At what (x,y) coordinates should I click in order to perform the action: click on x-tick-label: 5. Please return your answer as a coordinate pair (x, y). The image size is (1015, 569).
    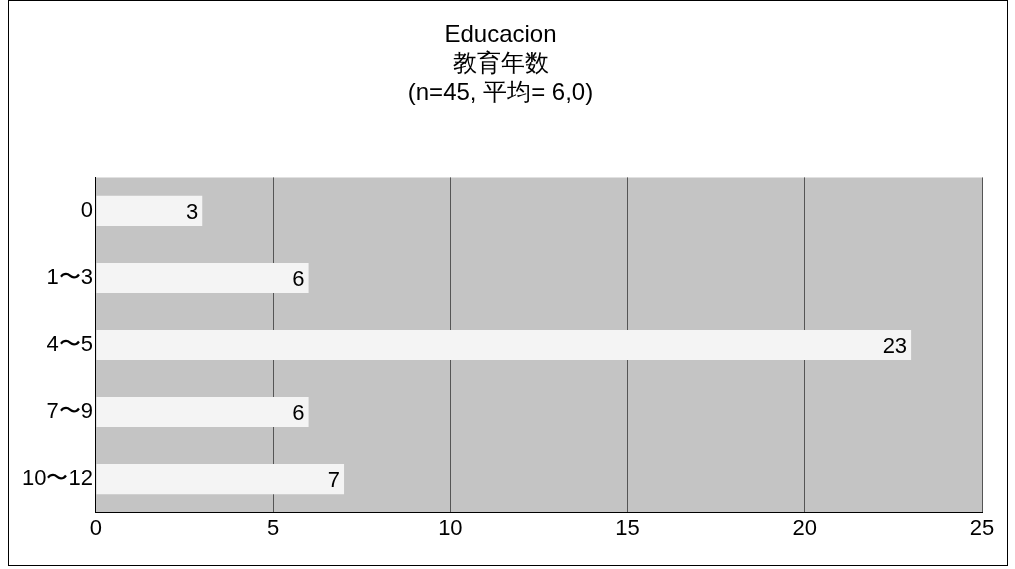
    Looking at the image, I should click on (273, 527).